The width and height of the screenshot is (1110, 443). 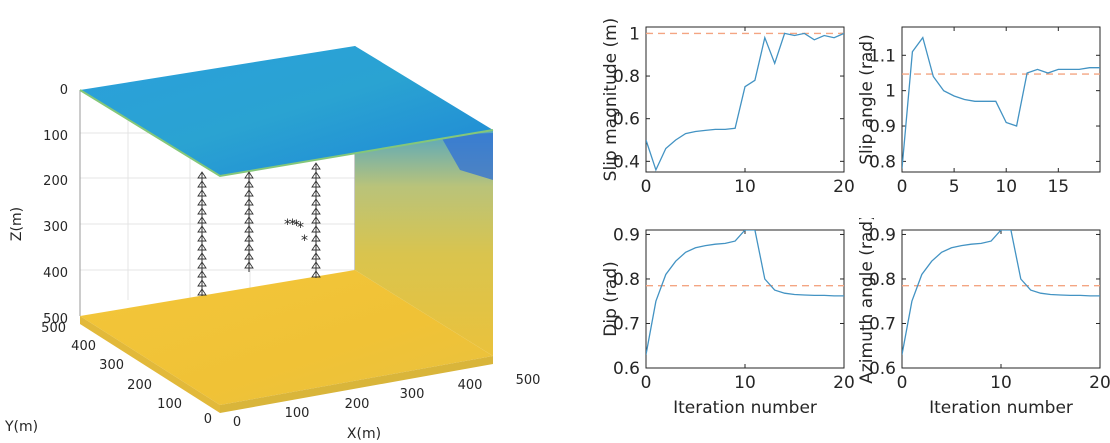 I want to click on y-tick-label: 0.6, so click(x=626, y=369).